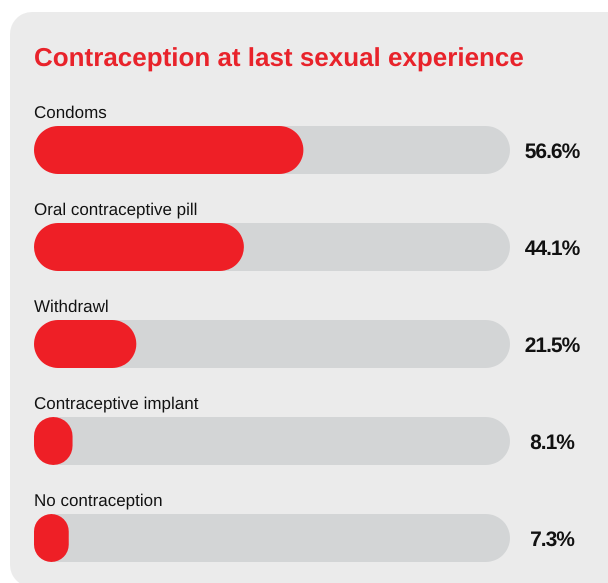 This screenshot has height=583, width=608. What do you see at coordinates (85, 344) in the screenshot?
I see `bar` at bounding box center [85, 344].